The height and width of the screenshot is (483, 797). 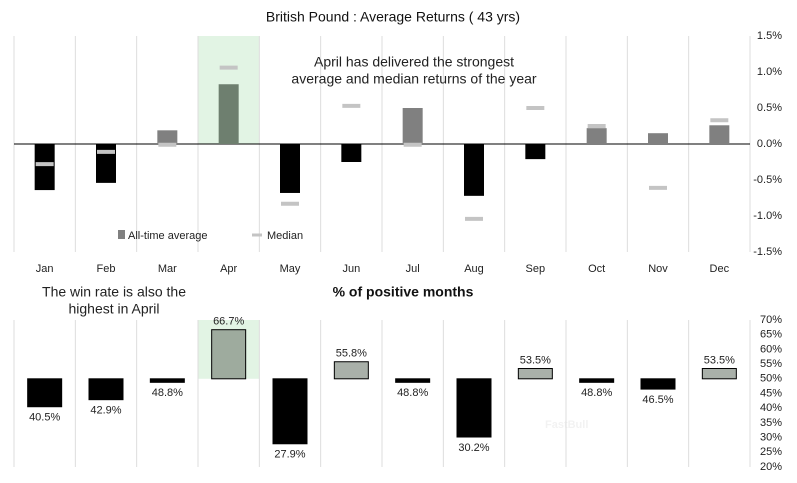 I want to click on data-label: 30.2%, so click(x=473, y=448).